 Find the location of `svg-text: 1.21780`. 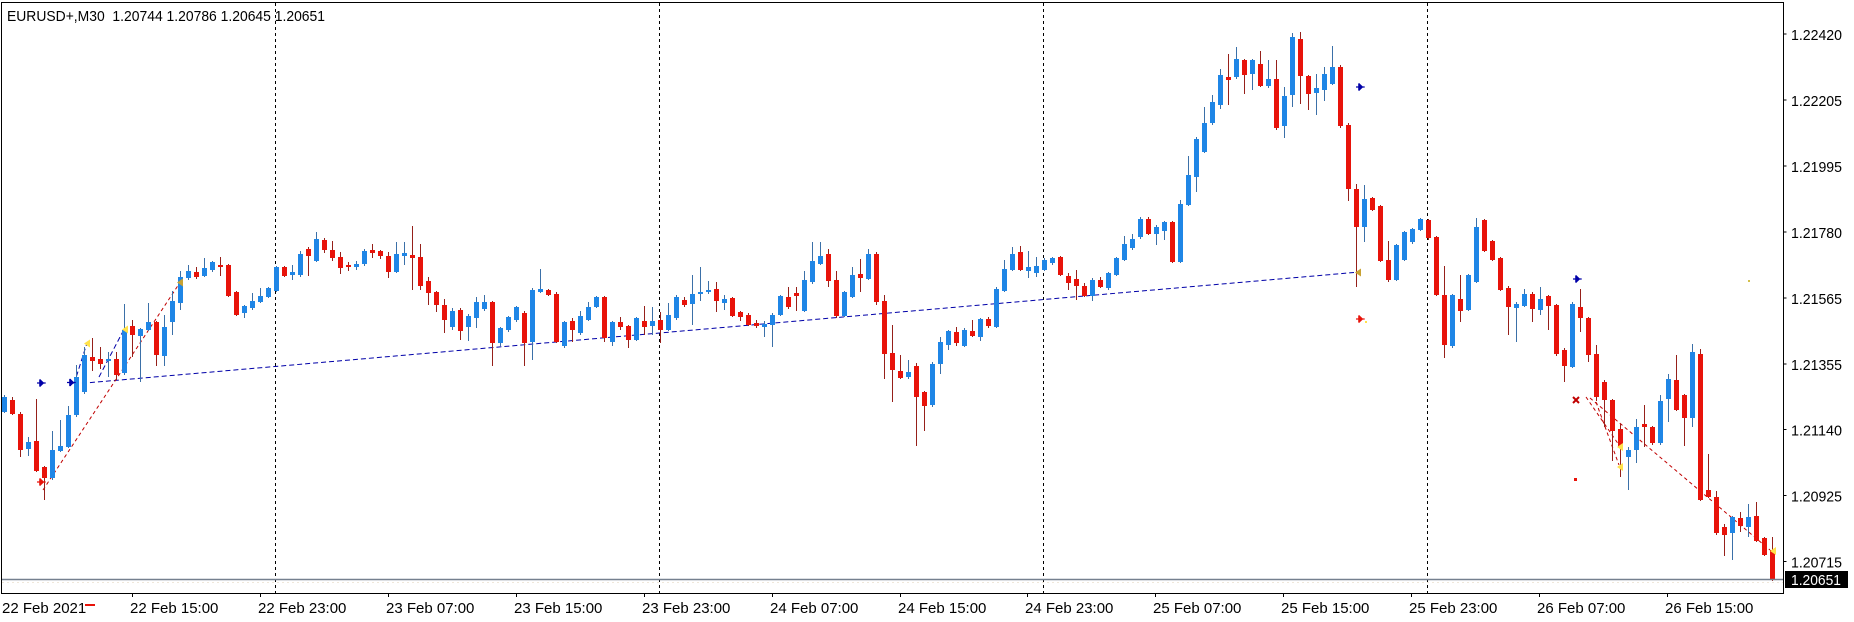

svg-text: 1.21780 is located at coordinates (1816, 233).